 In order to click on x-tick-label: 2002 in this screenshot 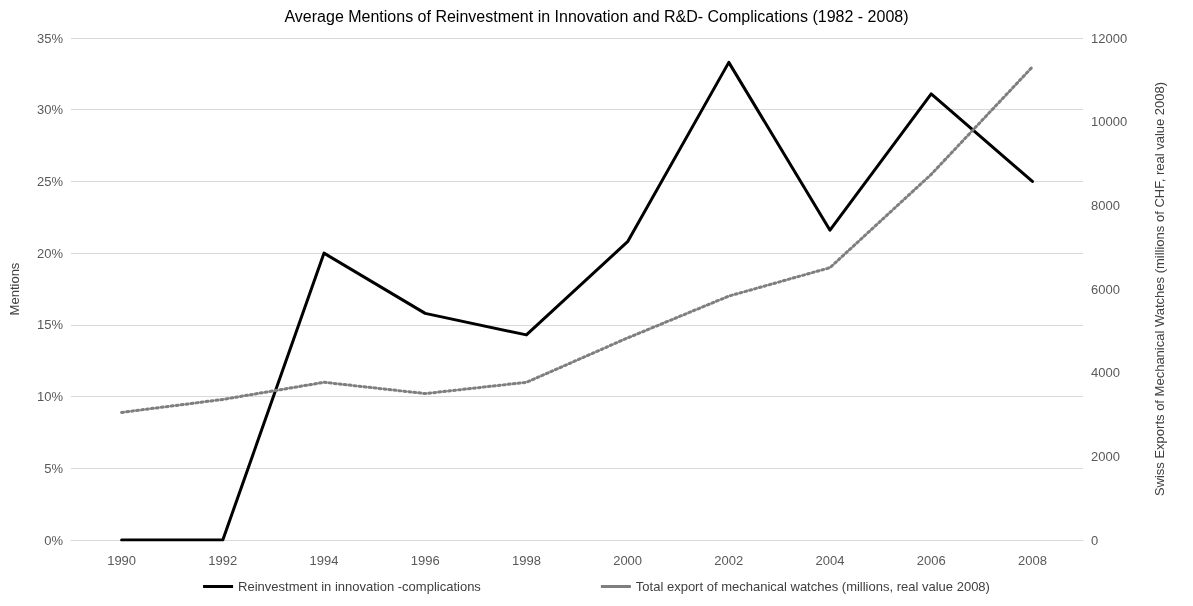, I will do `click(729, 560)`.